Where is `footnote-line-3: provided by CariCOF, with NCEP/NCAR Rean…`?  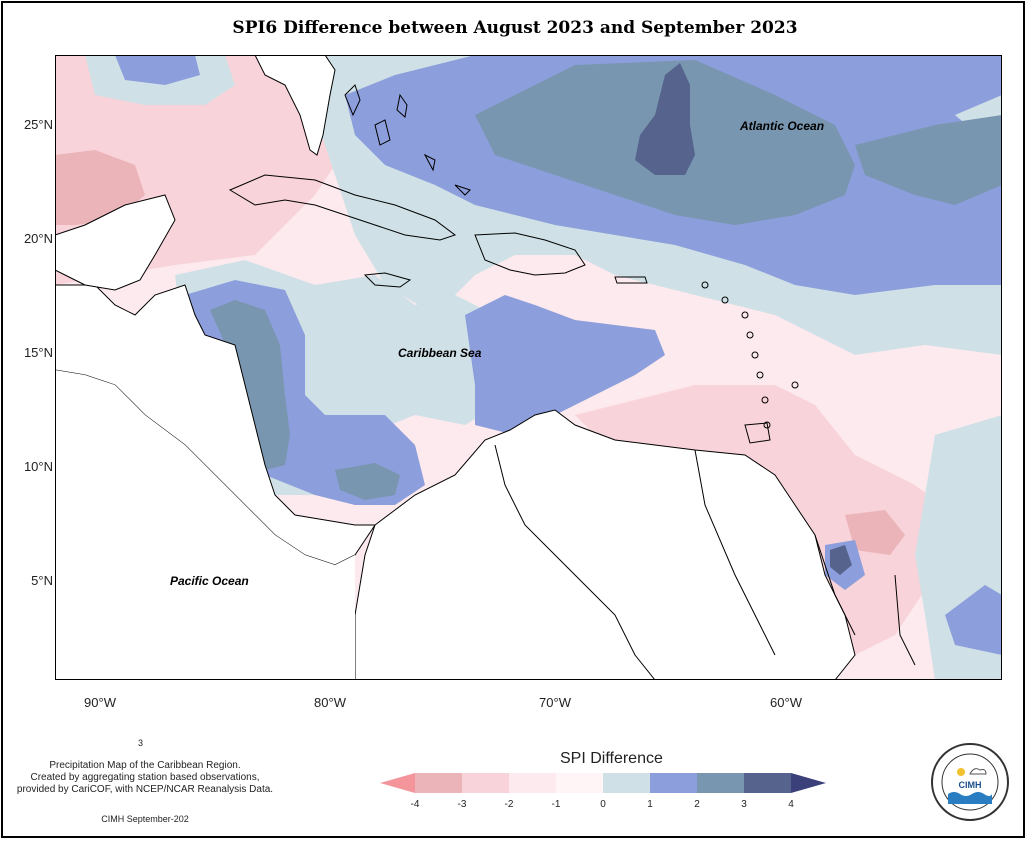
footnote-line-3: provided by CariCOF, with NCEP/NCAR Rean… is located at coordinates (145, 789).